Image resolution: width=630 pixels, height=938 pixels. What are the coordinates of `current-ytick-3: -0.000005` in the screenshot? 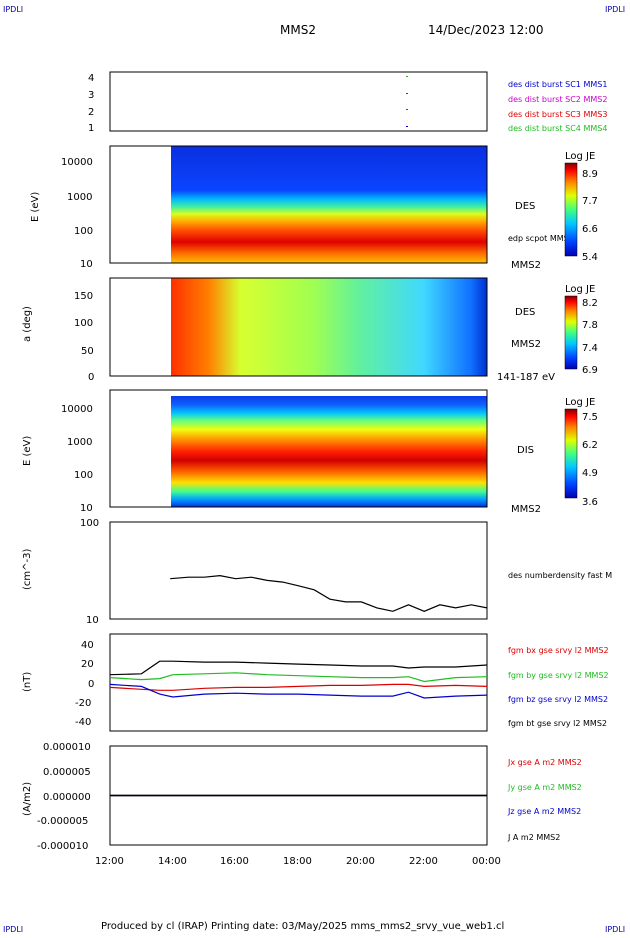 It's located at (62, 821).